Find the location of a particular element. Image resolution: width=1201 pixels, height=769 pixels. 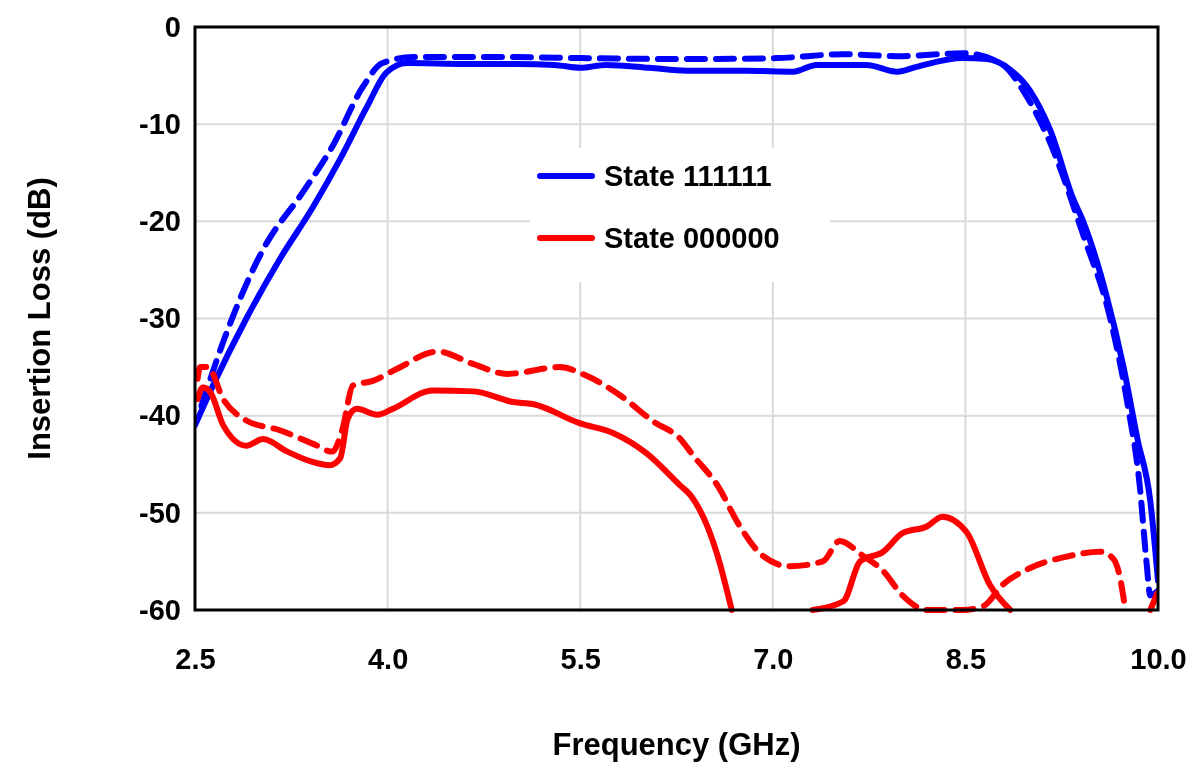

y-axis-title: Insertion Loss (dB) is located at coordinates (39, 318).